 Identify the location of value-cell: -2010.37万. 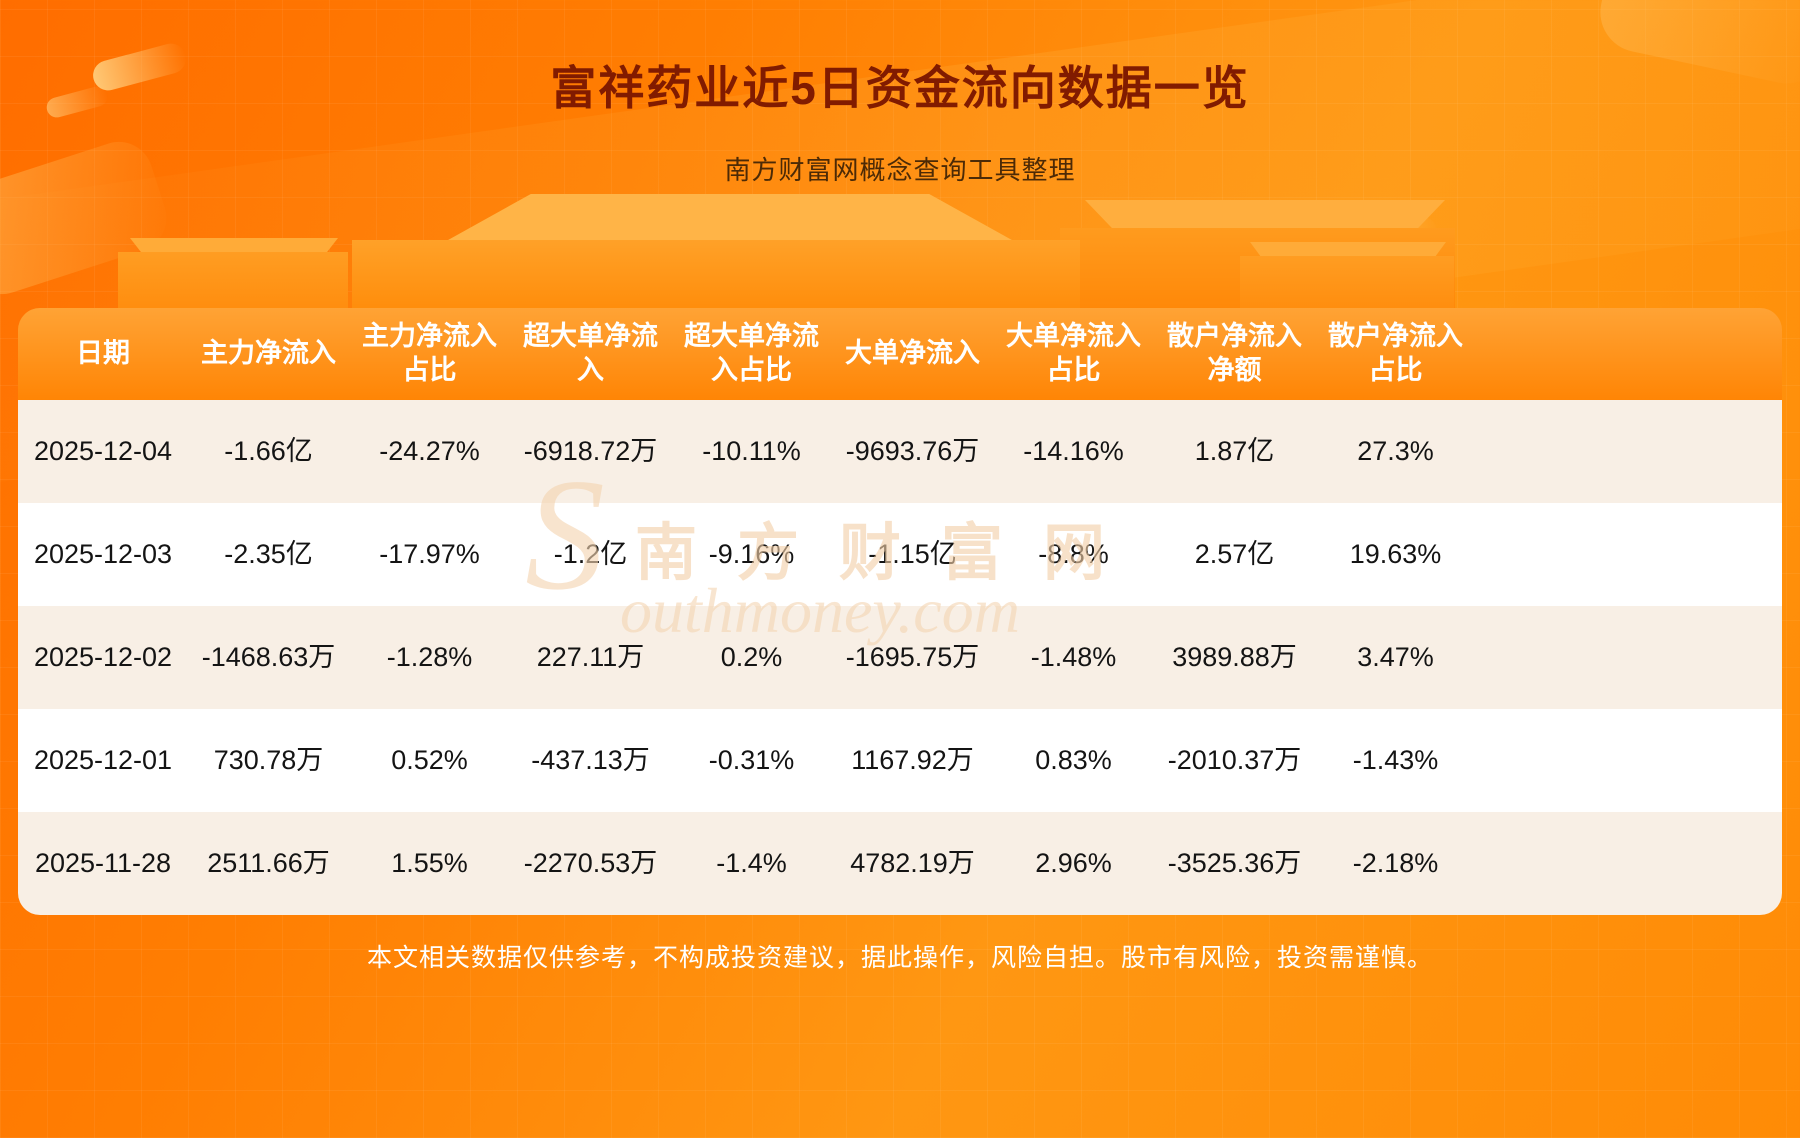
(1234, 759).